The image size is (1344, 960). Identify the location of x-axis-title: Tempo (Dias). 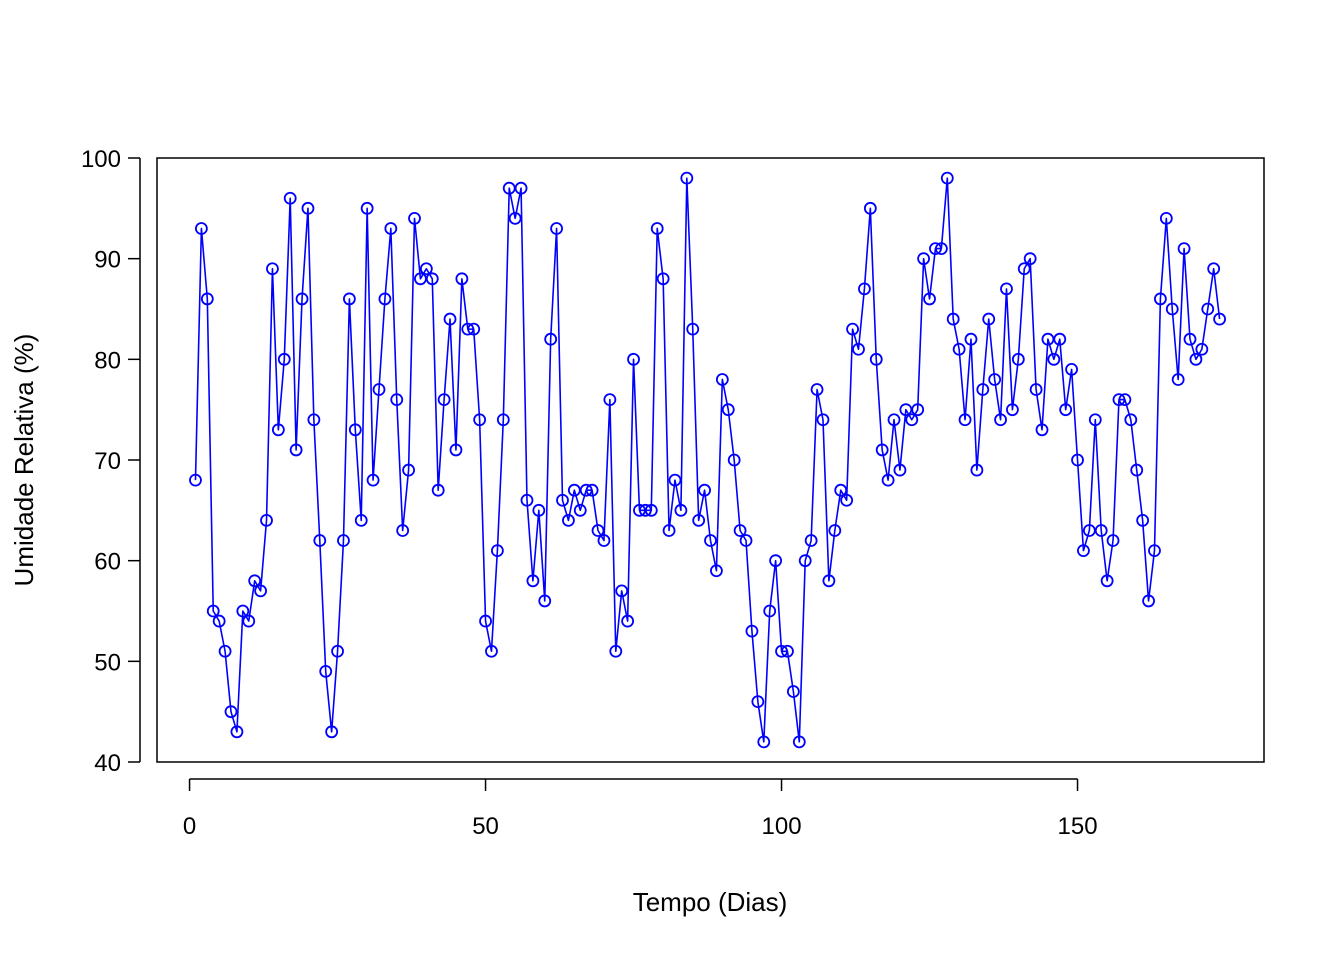
(710, 902).